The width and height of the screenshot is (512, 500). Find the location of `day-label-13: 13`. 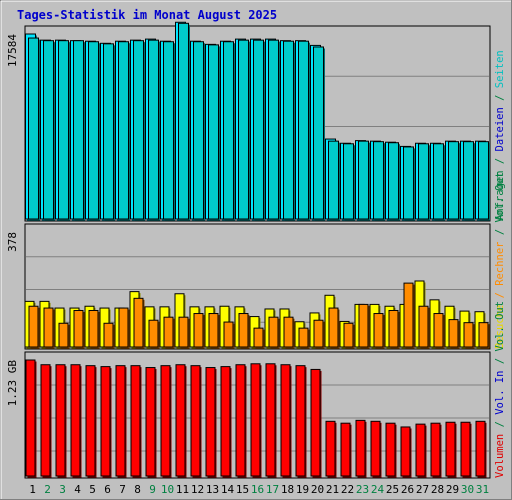

day-label-13: 13 is located at coordinates (212, 489).